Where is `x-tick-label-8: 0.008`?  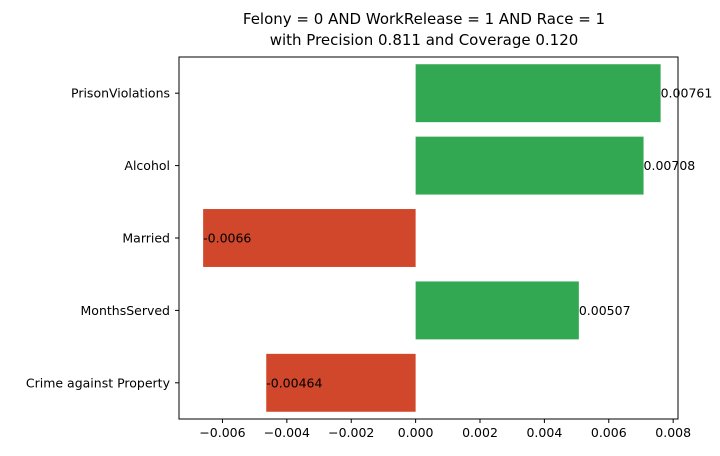
x-tick-label-8: 0.008 is located at coordinates (673, 432).